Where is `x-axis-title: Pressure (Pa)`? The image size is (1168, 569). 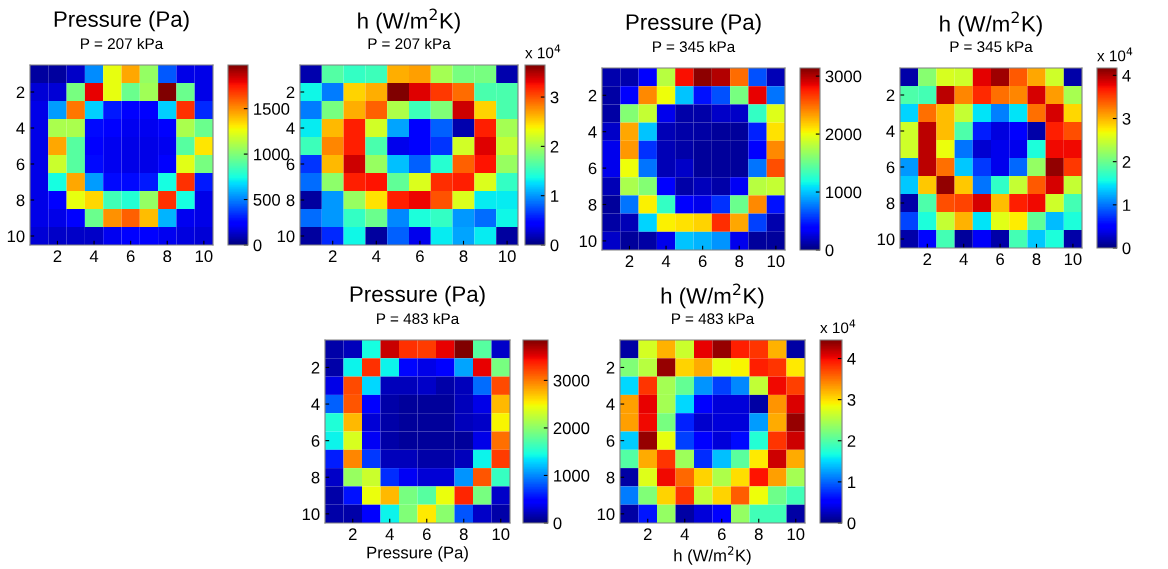 x-axis-title: Pressure (Pa) is located at coordinates (417, 554).